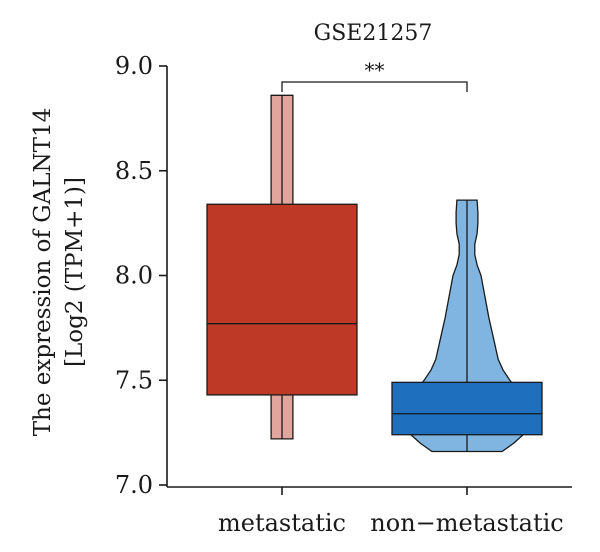 The height and width of the screenshot is (552, 600). Describe the element at coordinates (134, 485) in the screenshot. I see `y-tick-label: 7.0` at that location.